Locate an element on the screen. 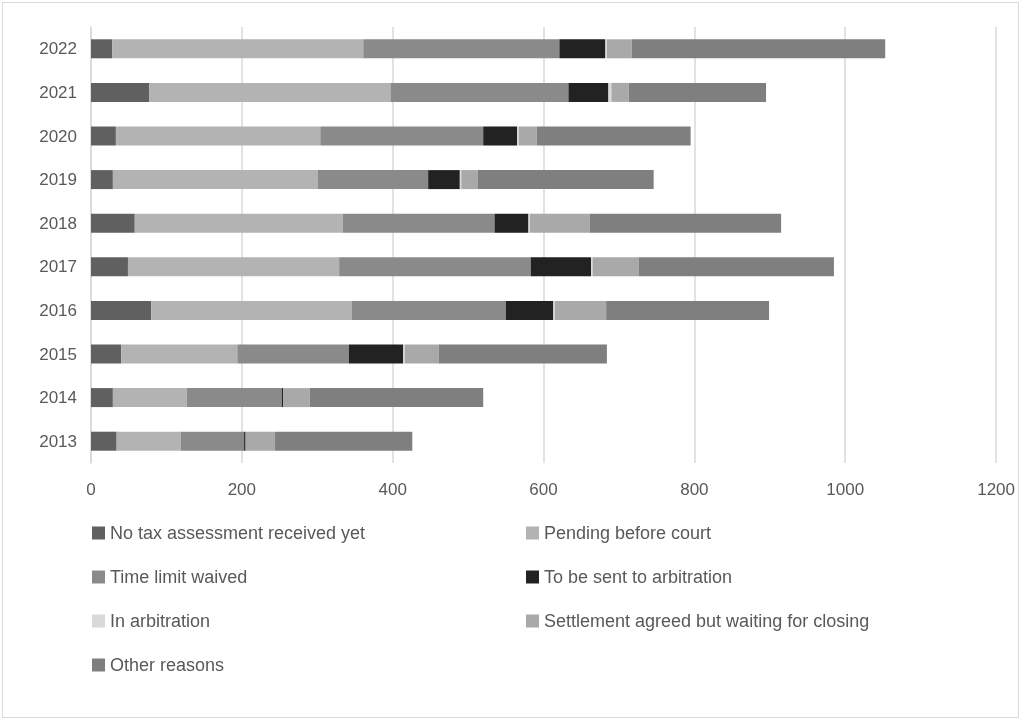 This screenshot has height=720, width=1021. y-tick-label: 2021 is located at coordinates (58, 92).